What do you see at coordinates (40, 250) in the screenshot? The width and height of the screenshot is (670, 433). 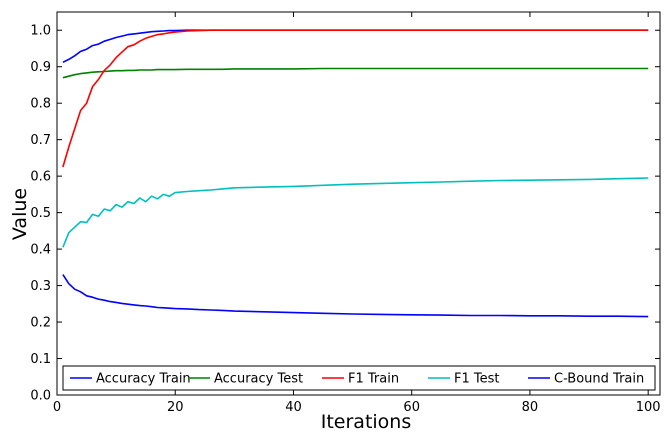 I see `y-tick-label: 0.4` at bounding box center [40, 250].